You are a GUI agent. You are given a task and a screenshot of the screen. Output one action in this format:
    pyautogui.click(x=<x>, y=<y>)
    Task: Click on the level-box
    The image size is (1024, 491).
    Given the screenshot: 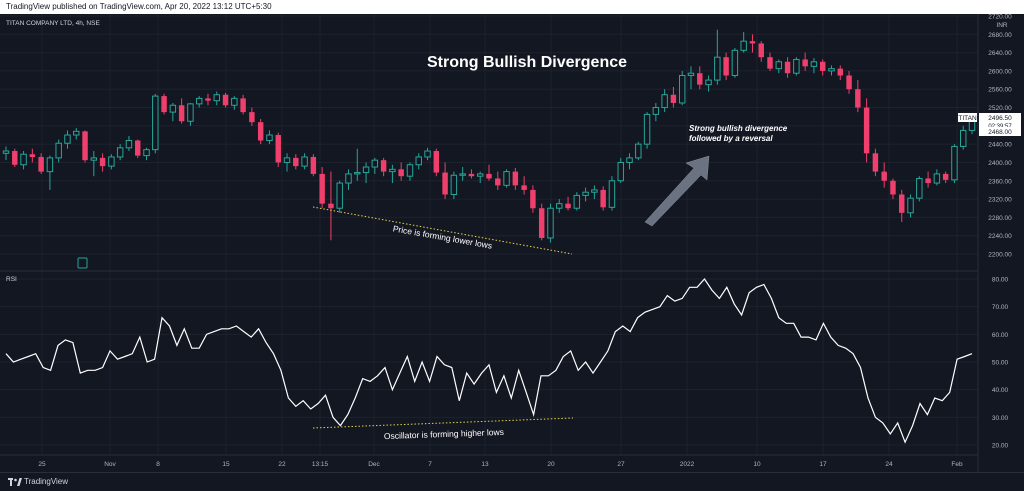 What is the action you would take?
    pyautogui.click(x=1000, y=131)
    